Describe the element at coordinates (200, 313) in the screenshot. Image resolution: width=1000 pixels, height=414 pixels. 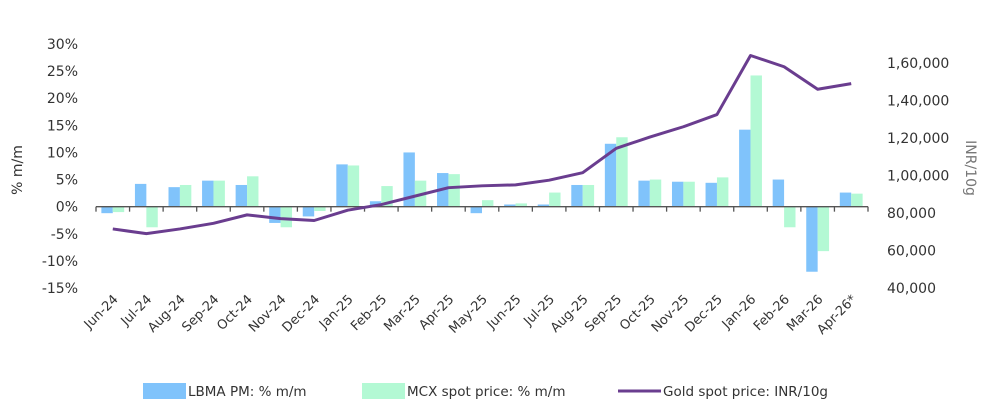
I see `x-tick-label: Sep-24` at that location.